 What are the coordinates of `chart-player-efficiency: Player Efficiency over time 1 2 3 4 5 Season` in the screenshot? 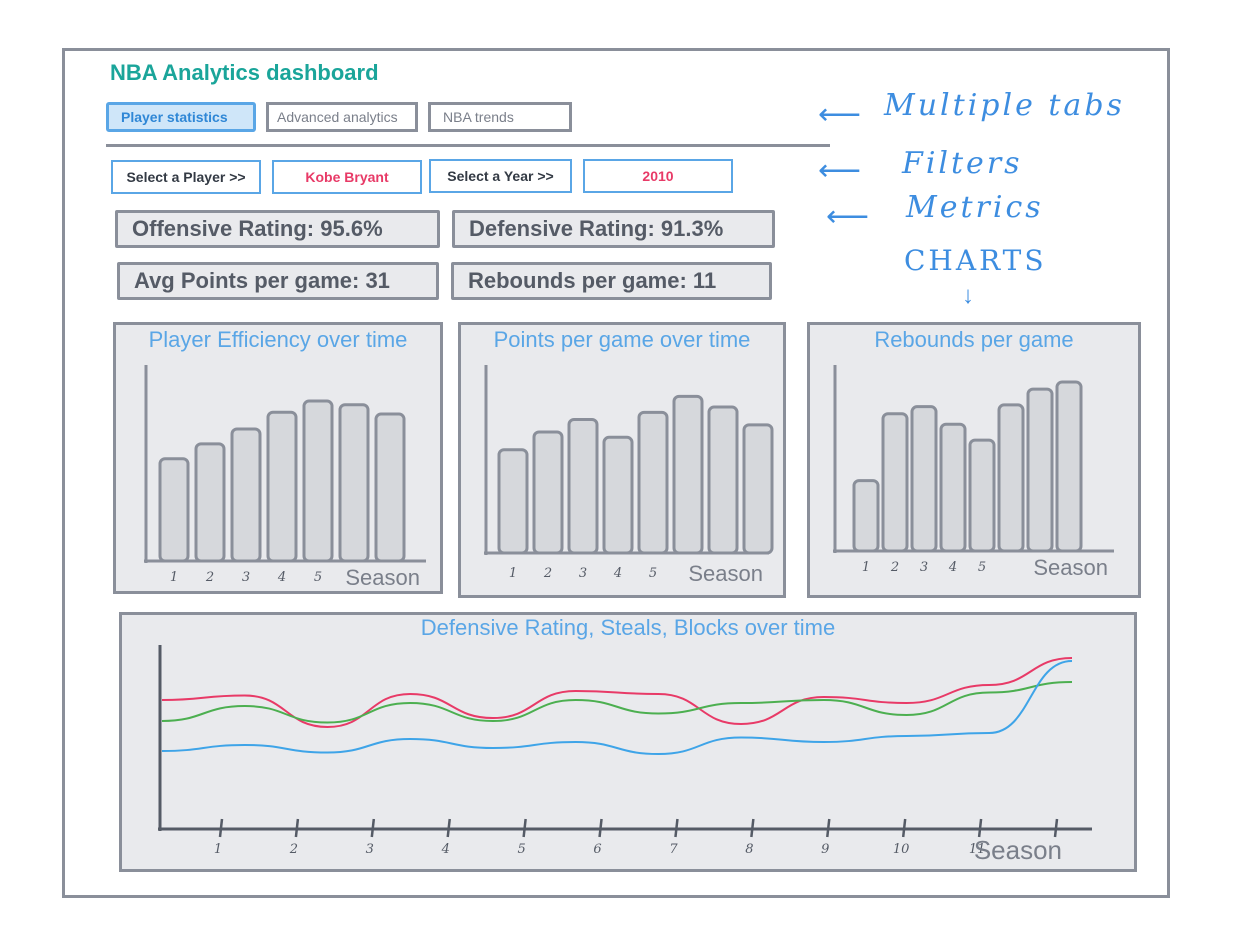 It's located at (278, 458).